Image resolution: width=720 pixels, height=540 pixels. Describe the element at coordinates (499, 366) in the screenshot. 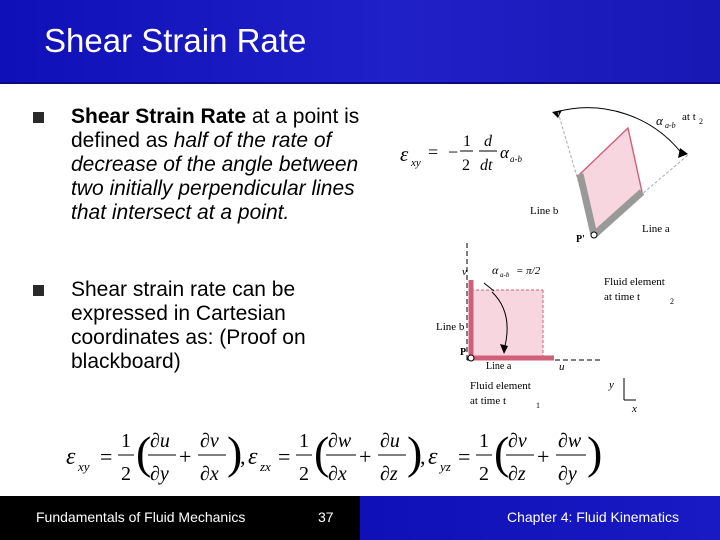

I see `fig-bottom-line-a: Line a` at that location.